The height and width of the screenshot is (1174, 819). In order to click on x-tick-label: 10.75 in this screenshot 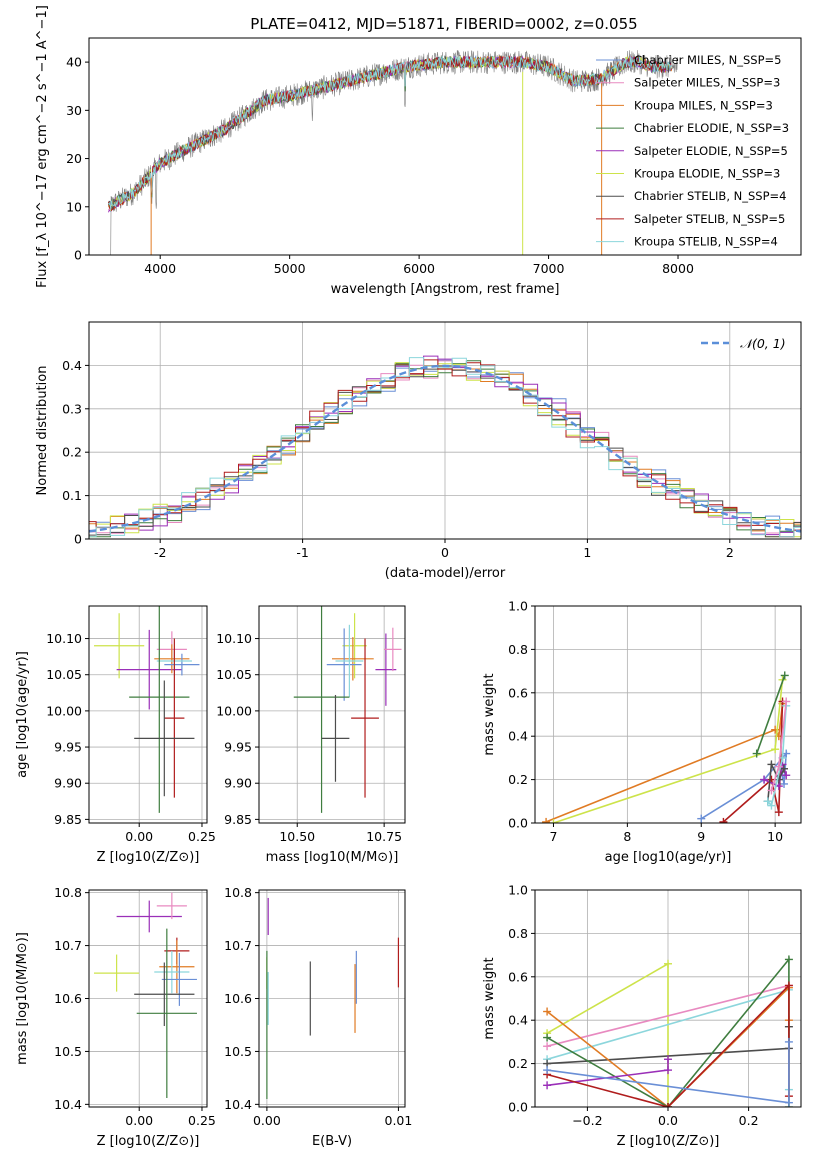, I will do `click(384, 836)`.